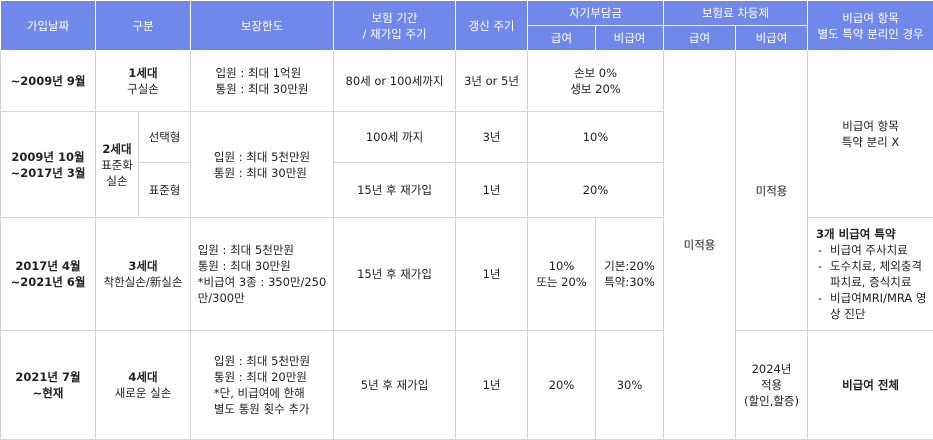  Describe the element at coordinates (394, 18) in the screenshot. I see `text-line: 보험 기간` at that location.